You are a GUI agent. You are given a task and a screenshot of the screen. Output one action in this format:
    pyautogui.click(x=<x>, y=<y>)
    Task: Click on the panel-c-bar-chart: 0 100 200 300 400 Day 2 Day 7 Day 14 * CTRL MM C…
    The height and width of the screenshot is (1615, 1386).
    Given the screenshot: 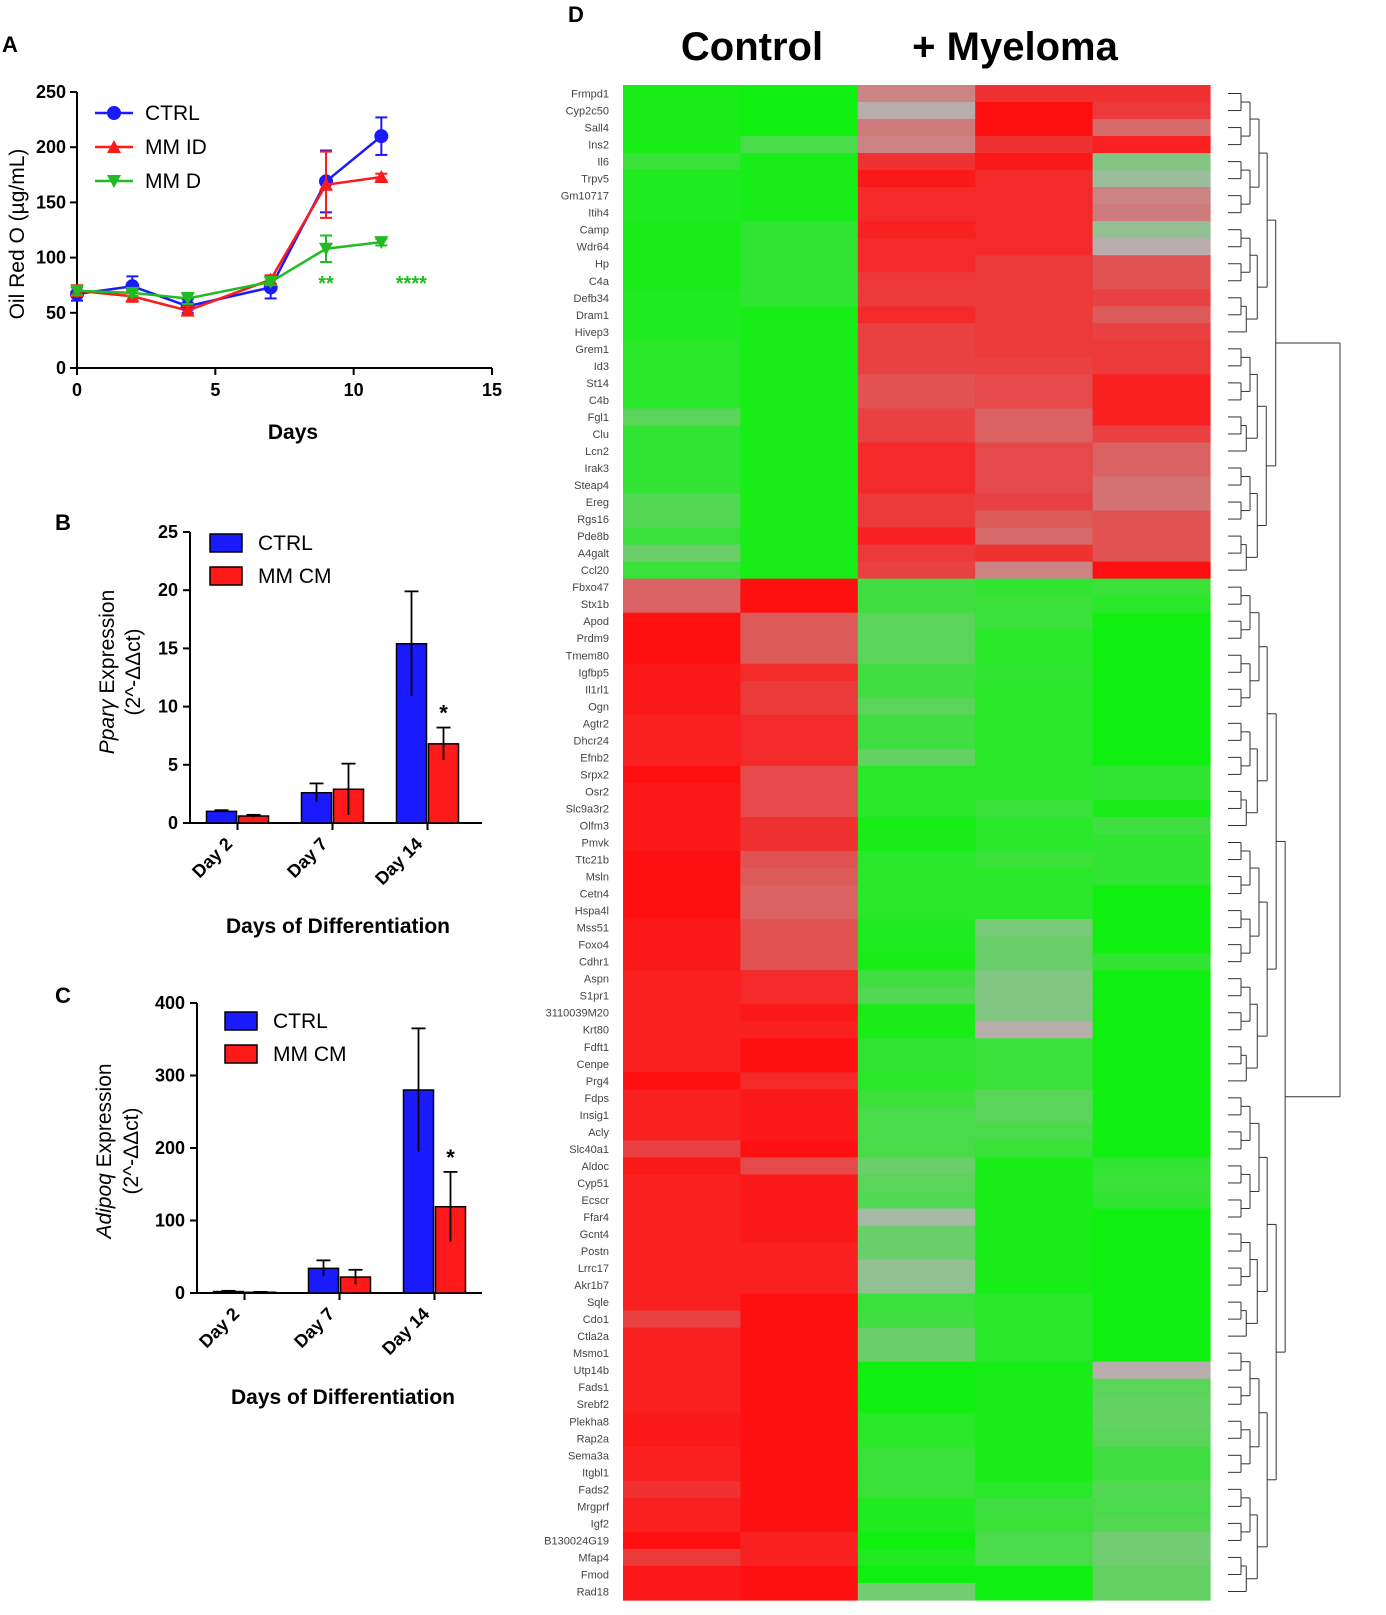 What is the action you would take?
    pyautogui.click(x=287, y=1201)
    